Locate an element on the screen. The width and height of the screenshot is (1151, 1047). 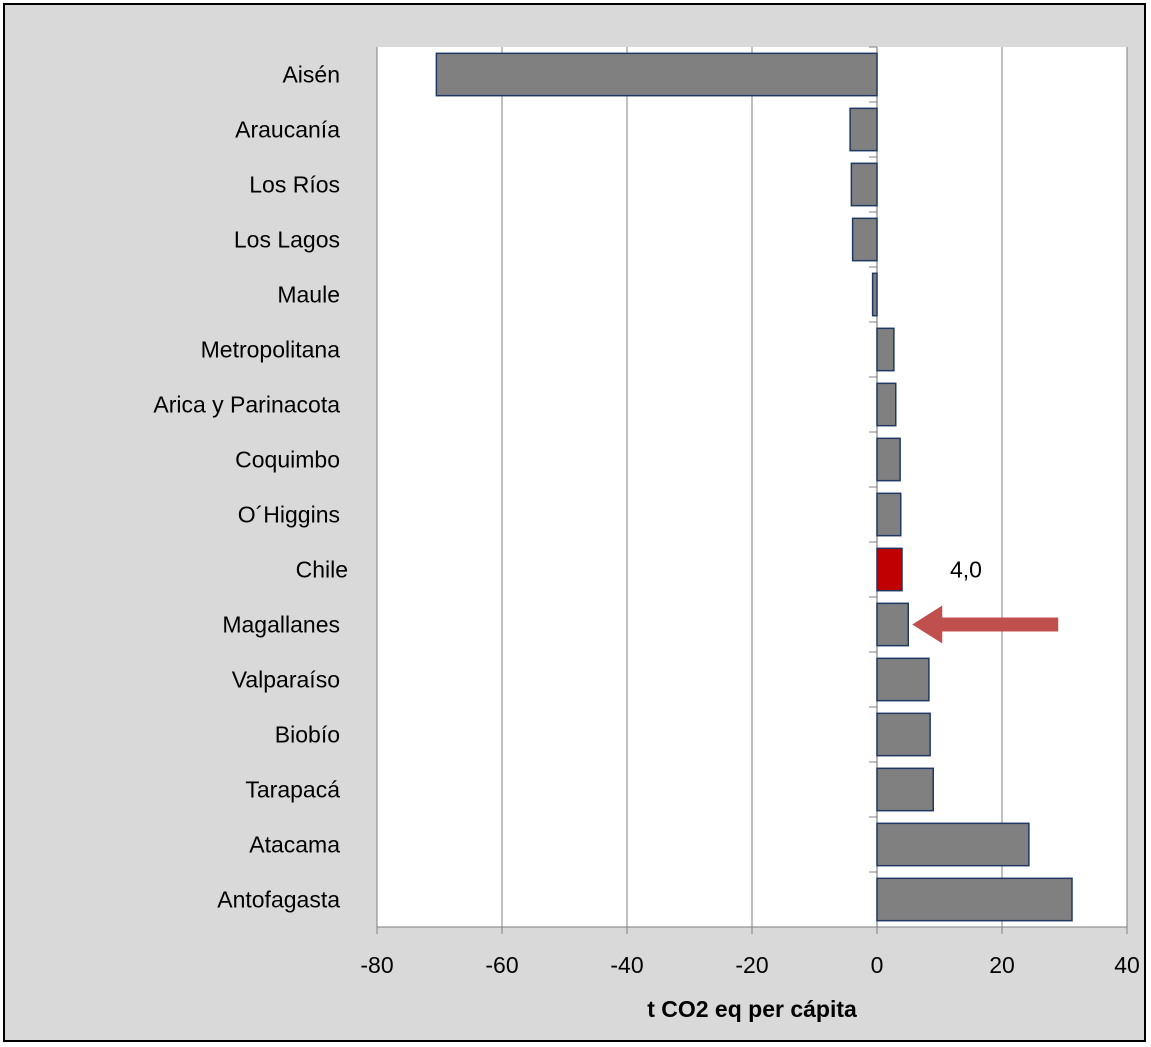
bar-los-r-os is located at coordinates (864, 184).